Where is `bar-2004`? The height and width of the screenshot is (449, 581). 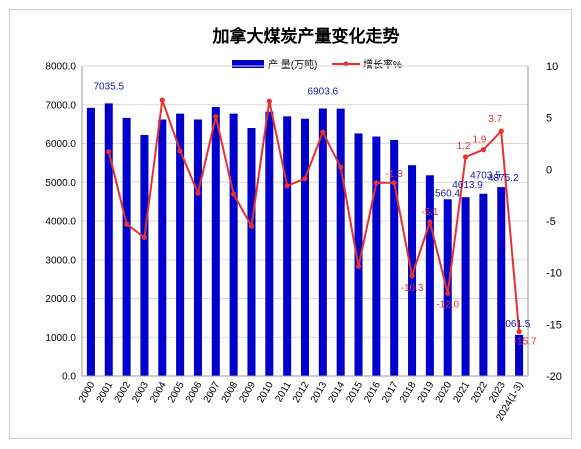 bar-2004 is located at coordinates (162, 247).